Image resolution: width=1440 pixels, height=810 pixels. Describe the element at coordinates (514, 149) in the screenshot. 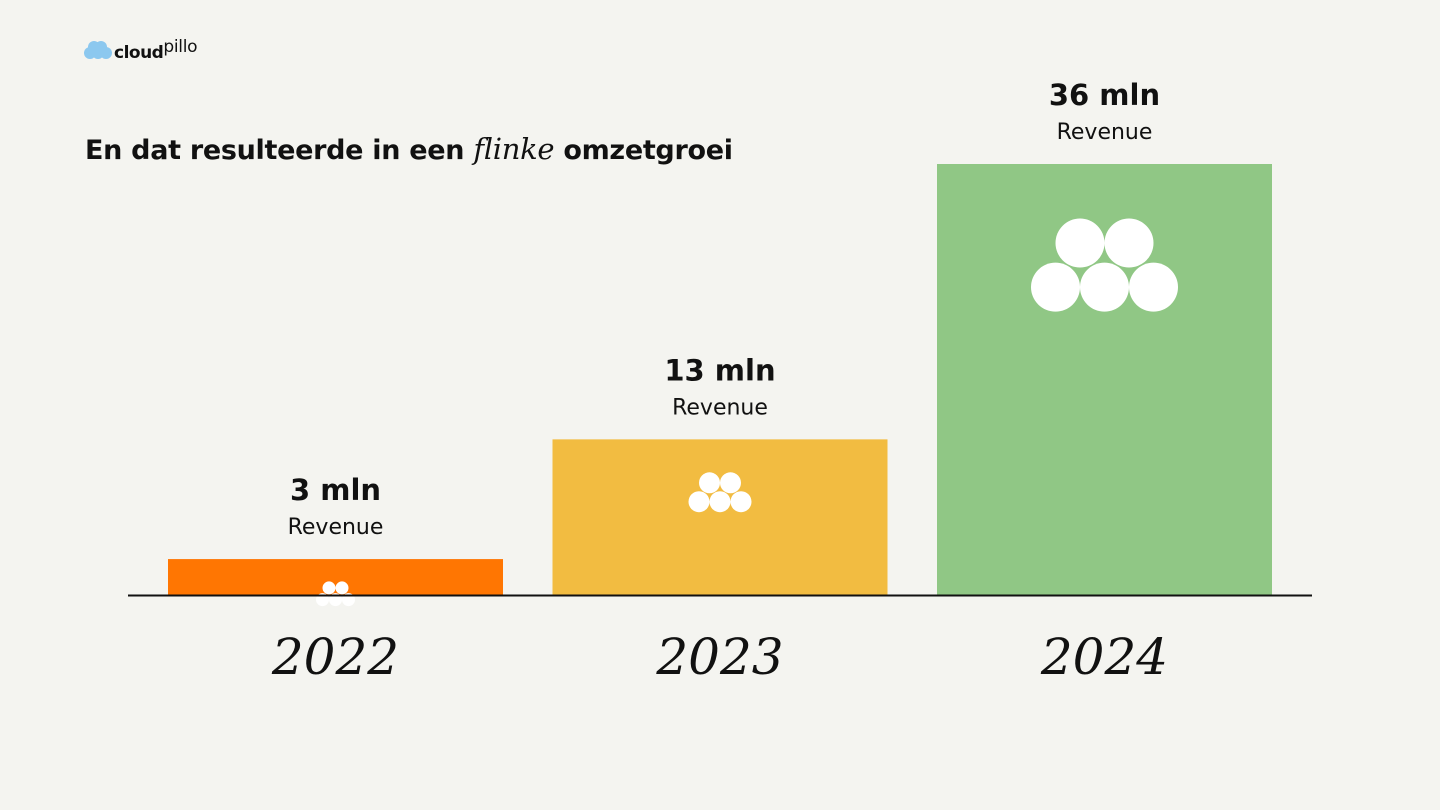

I see `page-title-emphasis: flinke` at that location.